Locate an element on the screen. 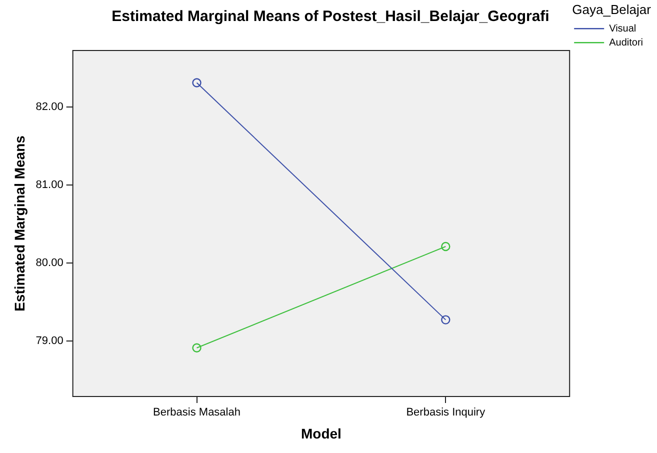 The image size is (657, 453). y-axis-title: Estimated Marginal Means is located at coordinates (19, 223).